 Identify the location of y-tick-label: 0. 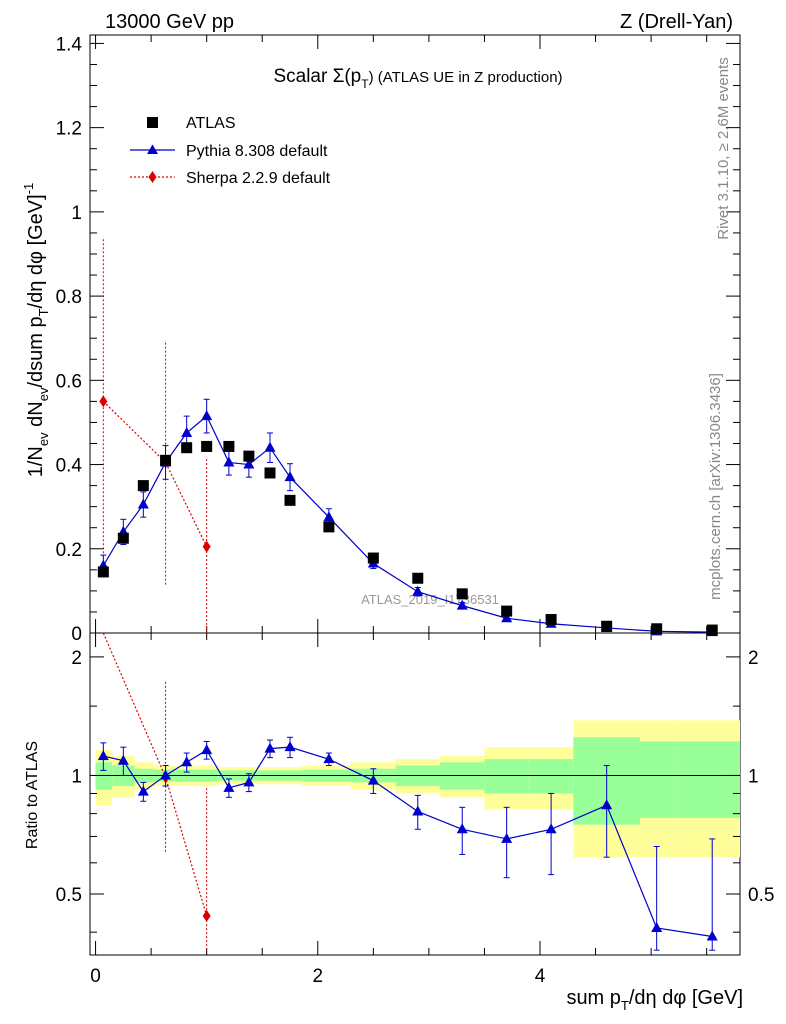
(76, 634).